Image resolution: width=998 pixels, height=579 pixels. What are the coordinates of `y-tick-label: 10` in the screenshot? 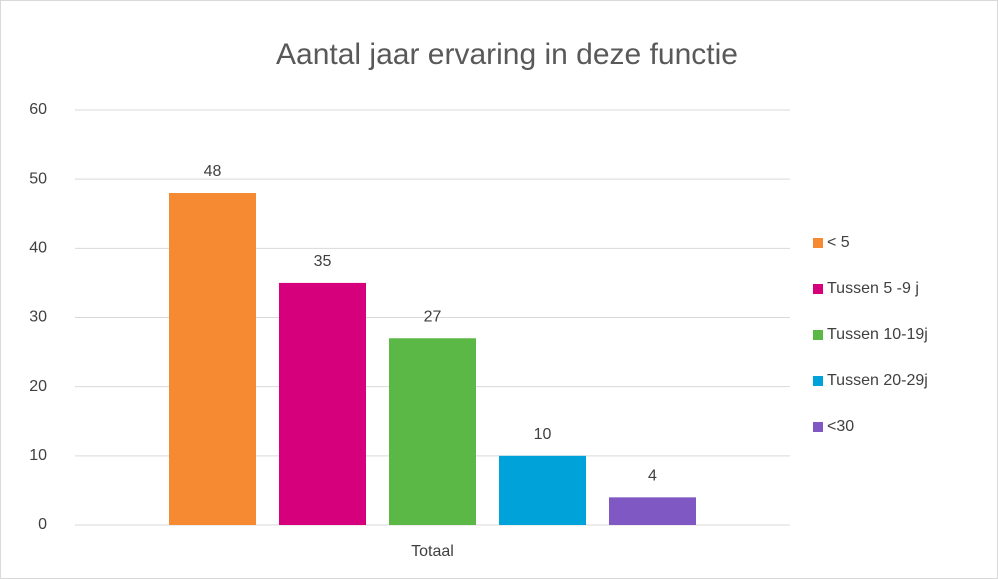 It's located at (38, 455).